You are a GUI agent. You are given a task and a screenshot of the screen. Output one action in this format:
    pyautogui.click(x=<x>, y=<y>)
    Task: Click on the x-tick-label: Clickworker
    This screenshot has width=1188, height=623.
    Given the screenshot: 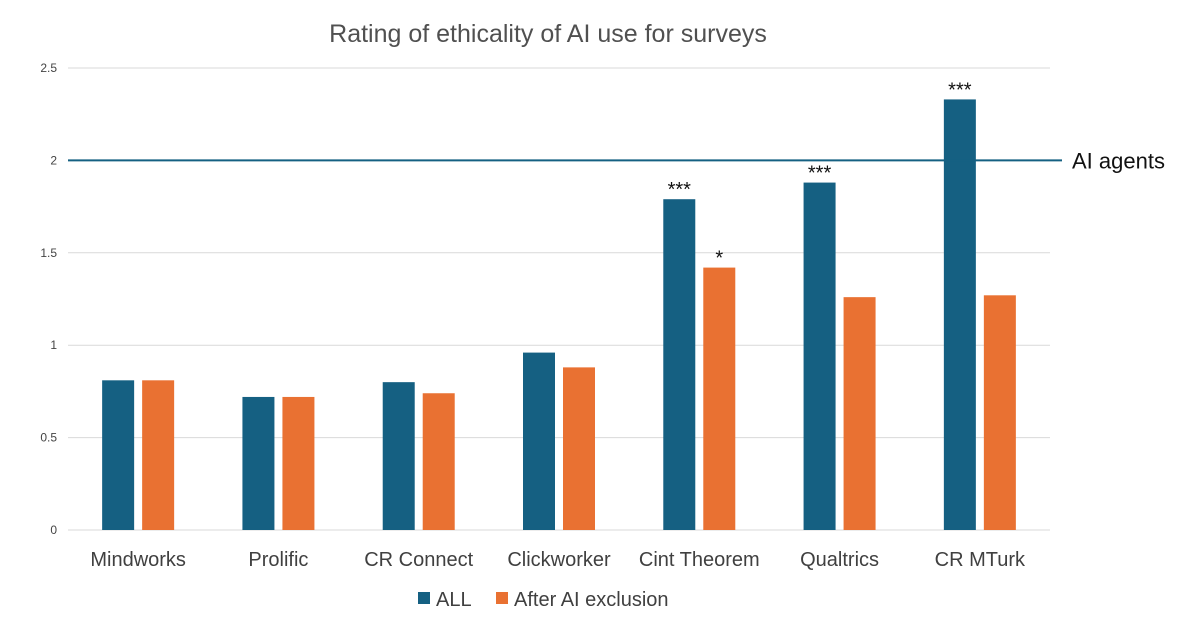 What is the action you would take?
    pyautogui.click(x=559, y=560)
    